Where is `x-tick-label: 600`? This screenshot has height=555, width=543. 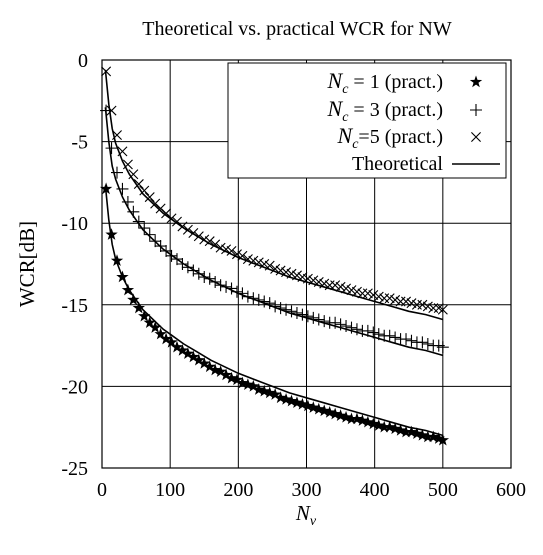
x-tick-label: 600 is located at coordinates (511, 490).